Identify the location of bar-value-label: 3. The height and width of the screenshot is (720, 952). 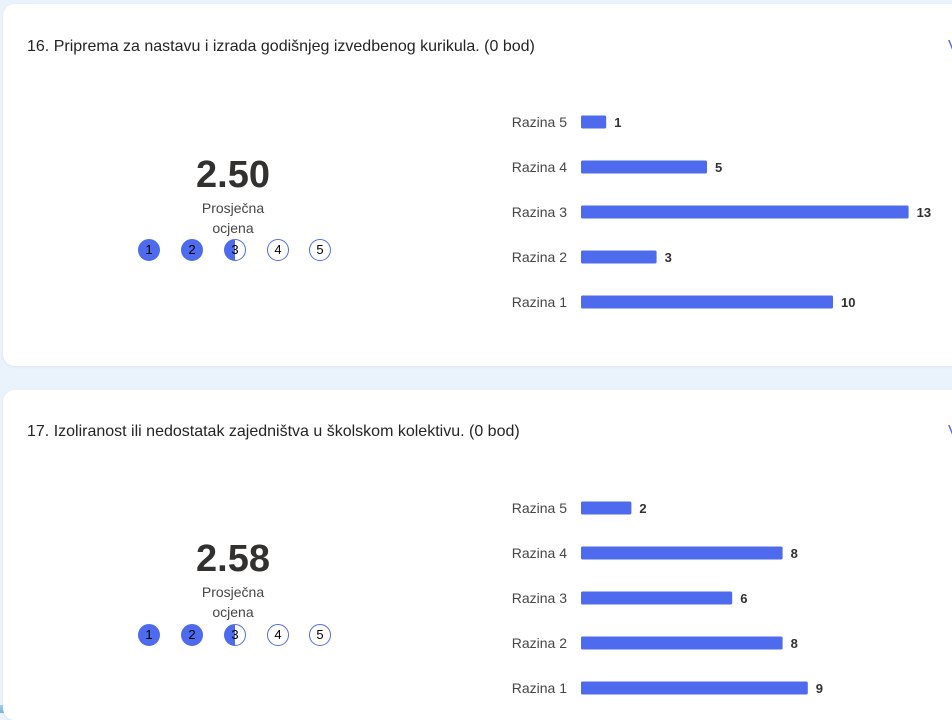
(668, 257).